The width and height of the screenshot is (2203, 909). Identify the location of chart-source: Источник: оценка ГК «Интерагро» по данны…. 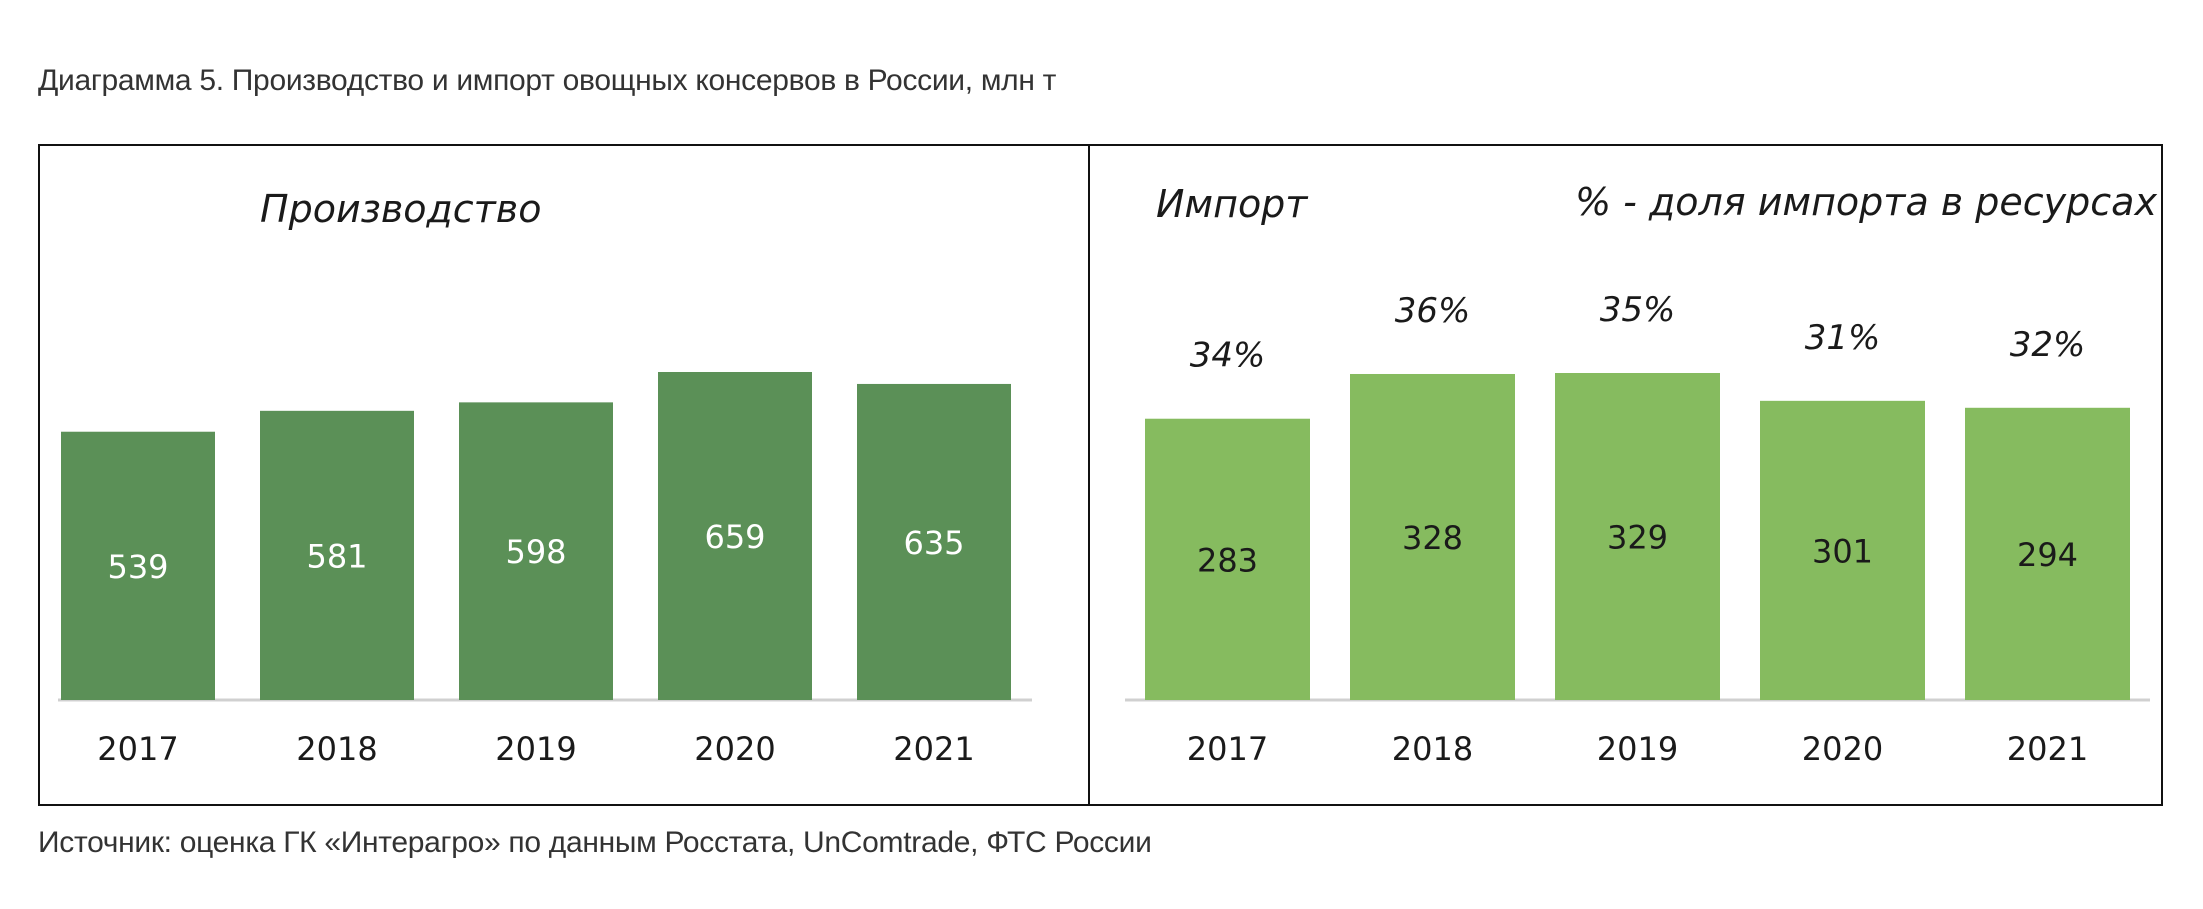
(595, 842).